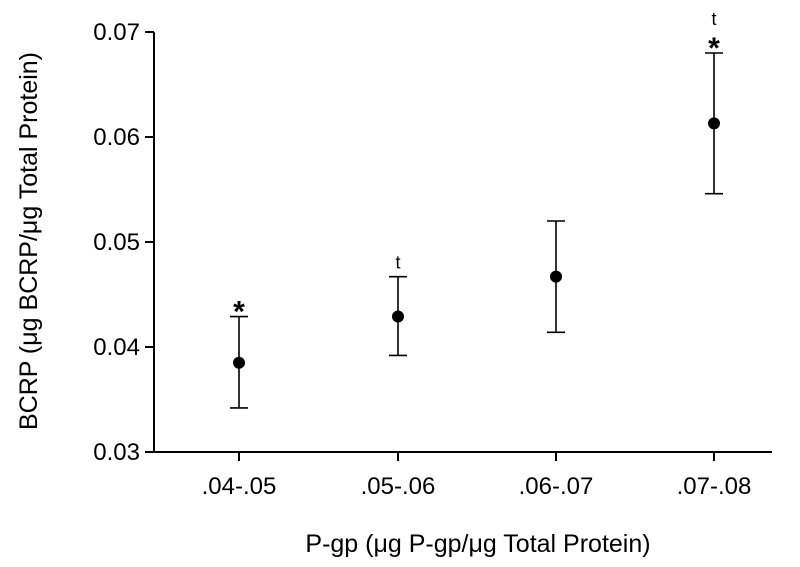  Describe the element at coordinates (714, 486) in the screenshot. I see `x-tick-label: .07-.08` at that location.